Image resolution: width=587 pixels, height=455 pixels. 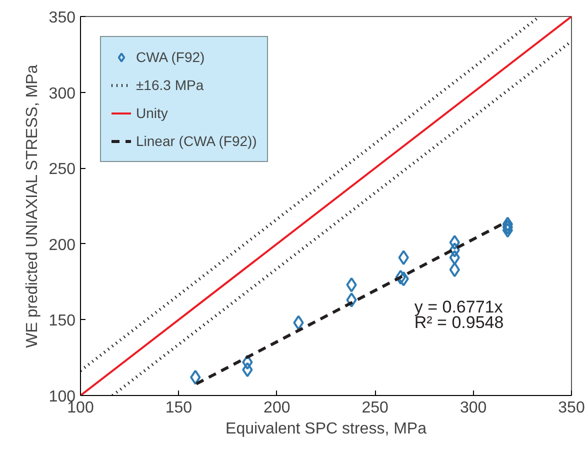 I want to click on legend-label: Linear (CWA (F92)), so click(x=196, y=141).